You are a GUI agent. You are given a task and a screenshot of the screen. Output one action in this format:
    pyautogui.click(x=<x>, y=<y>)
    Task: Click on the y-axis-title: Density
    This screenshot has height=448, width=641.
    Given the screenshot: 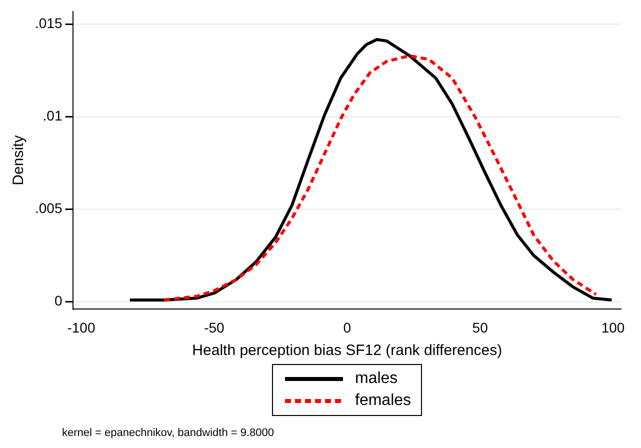 What is the action you would take?
    pyautogui.click(x=19, y=160)
    